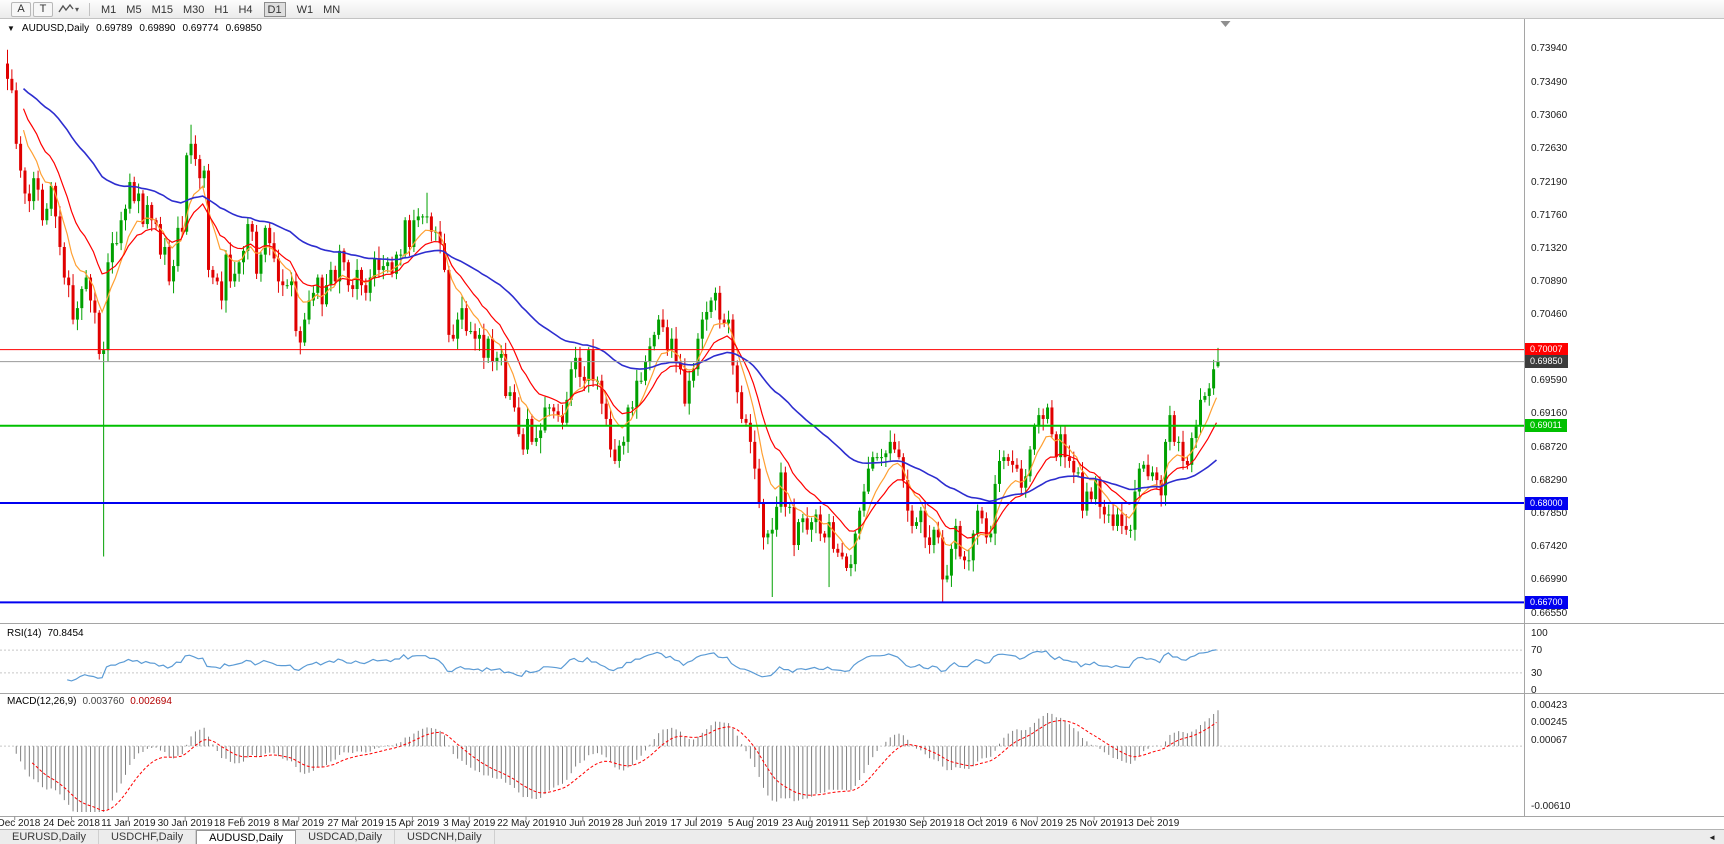  What do you see at coordinates (193, 9) in the screenshot?
I see `timeframe-M30: M30` at bounding box center [193, 9].